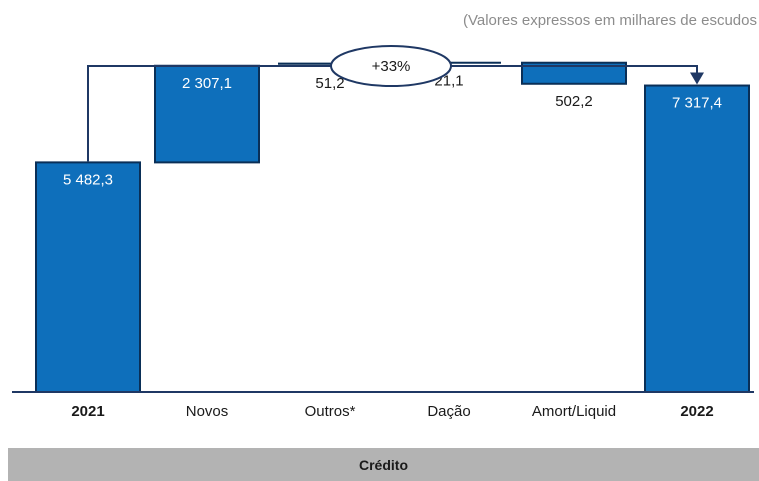 This screenshot has width=759, height=481. I want to click on data-label: 502,2, so click(574, 101).